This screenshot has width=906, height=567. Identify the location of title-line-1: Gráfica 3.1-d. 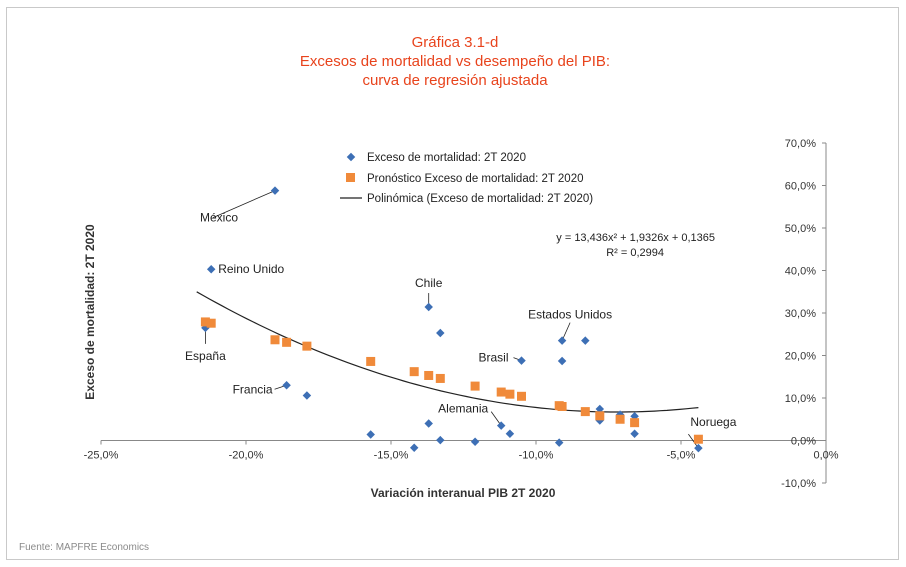
(455, 42).